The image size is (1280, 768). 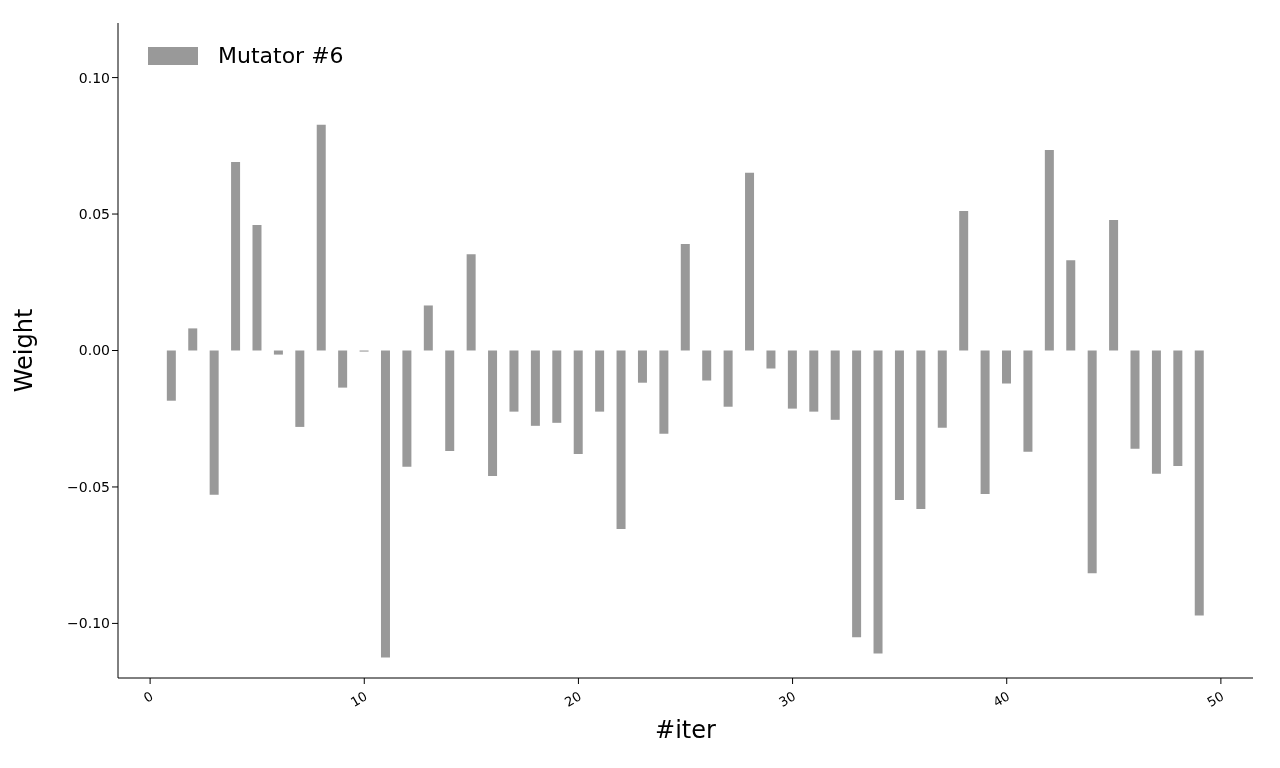 What do you see at coordinates (23, 350) in the screenshot?
I see `y-axis-title: Weight` at bounding box center [23, 350].